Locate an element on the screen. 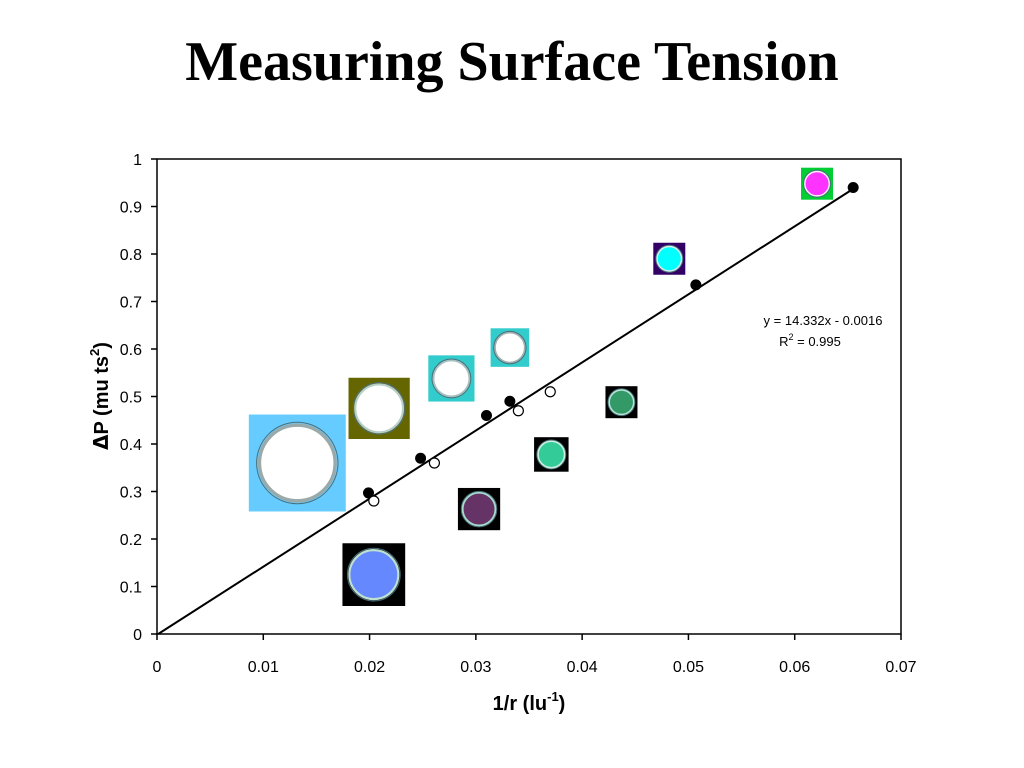 Image resolution: width=1024 pixels, height=768 pixels. y-tick-label: 0.8 is located at coordinates (131, 255).